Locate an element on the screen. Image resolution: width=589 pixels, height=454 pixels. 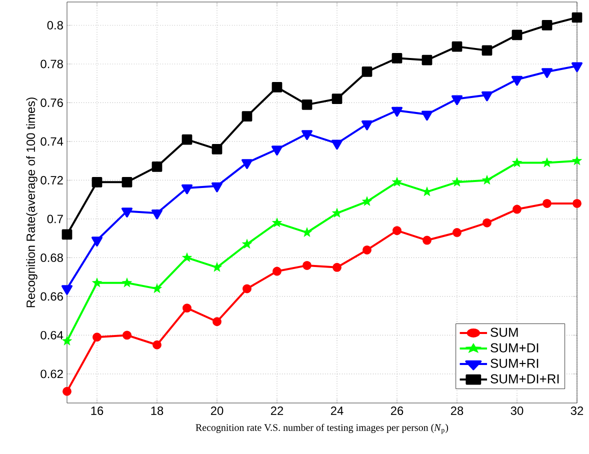
y-tick-label: 0.74 is located at coordinates (52, 141).